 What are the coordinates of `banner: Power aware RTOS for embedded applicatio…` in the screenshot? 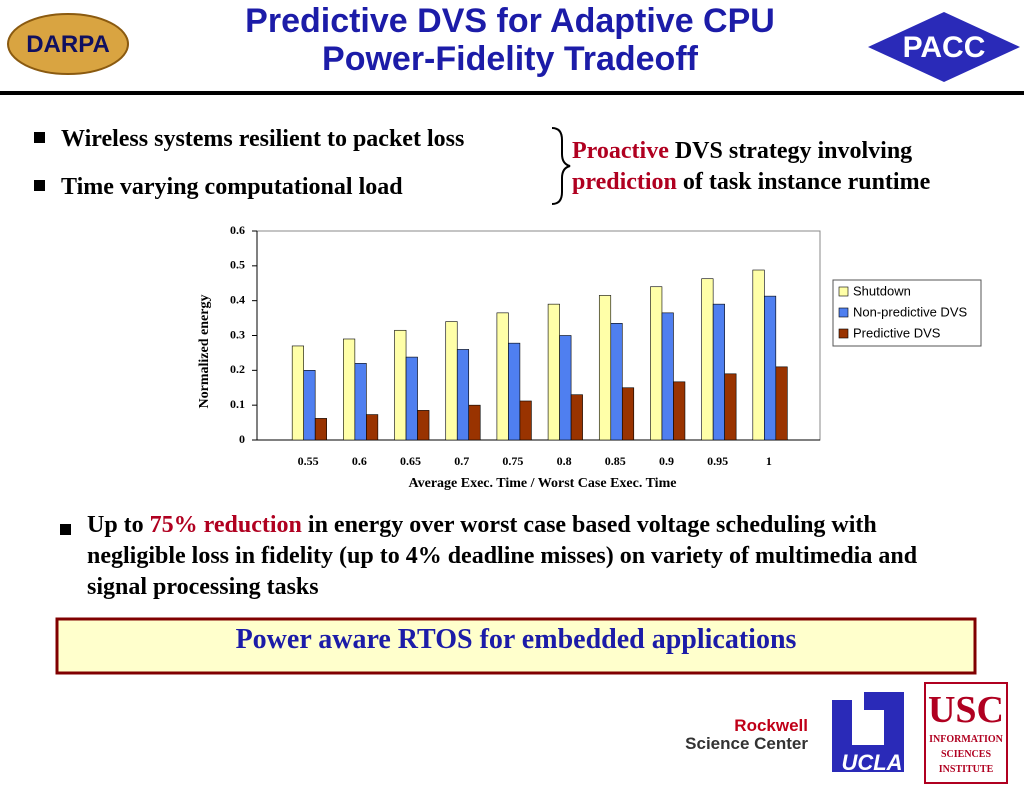 It's located at (516, 639).